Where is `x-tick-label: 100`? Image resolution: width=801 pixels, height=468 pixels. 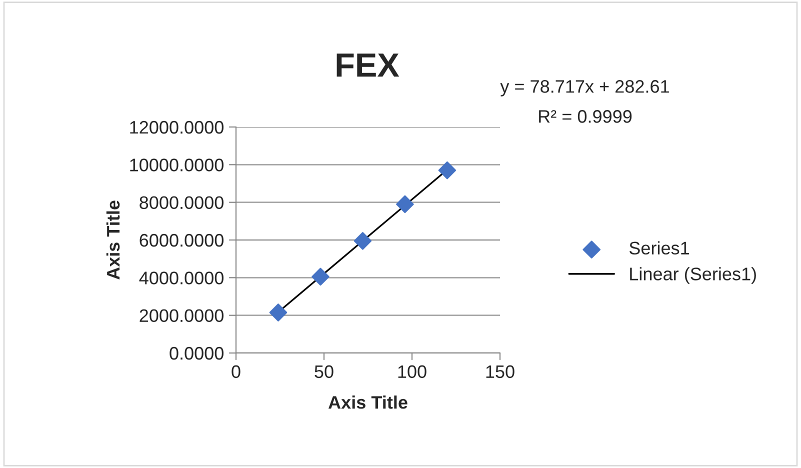
x-tick-label: 100 is located at coordinates (412, 371).